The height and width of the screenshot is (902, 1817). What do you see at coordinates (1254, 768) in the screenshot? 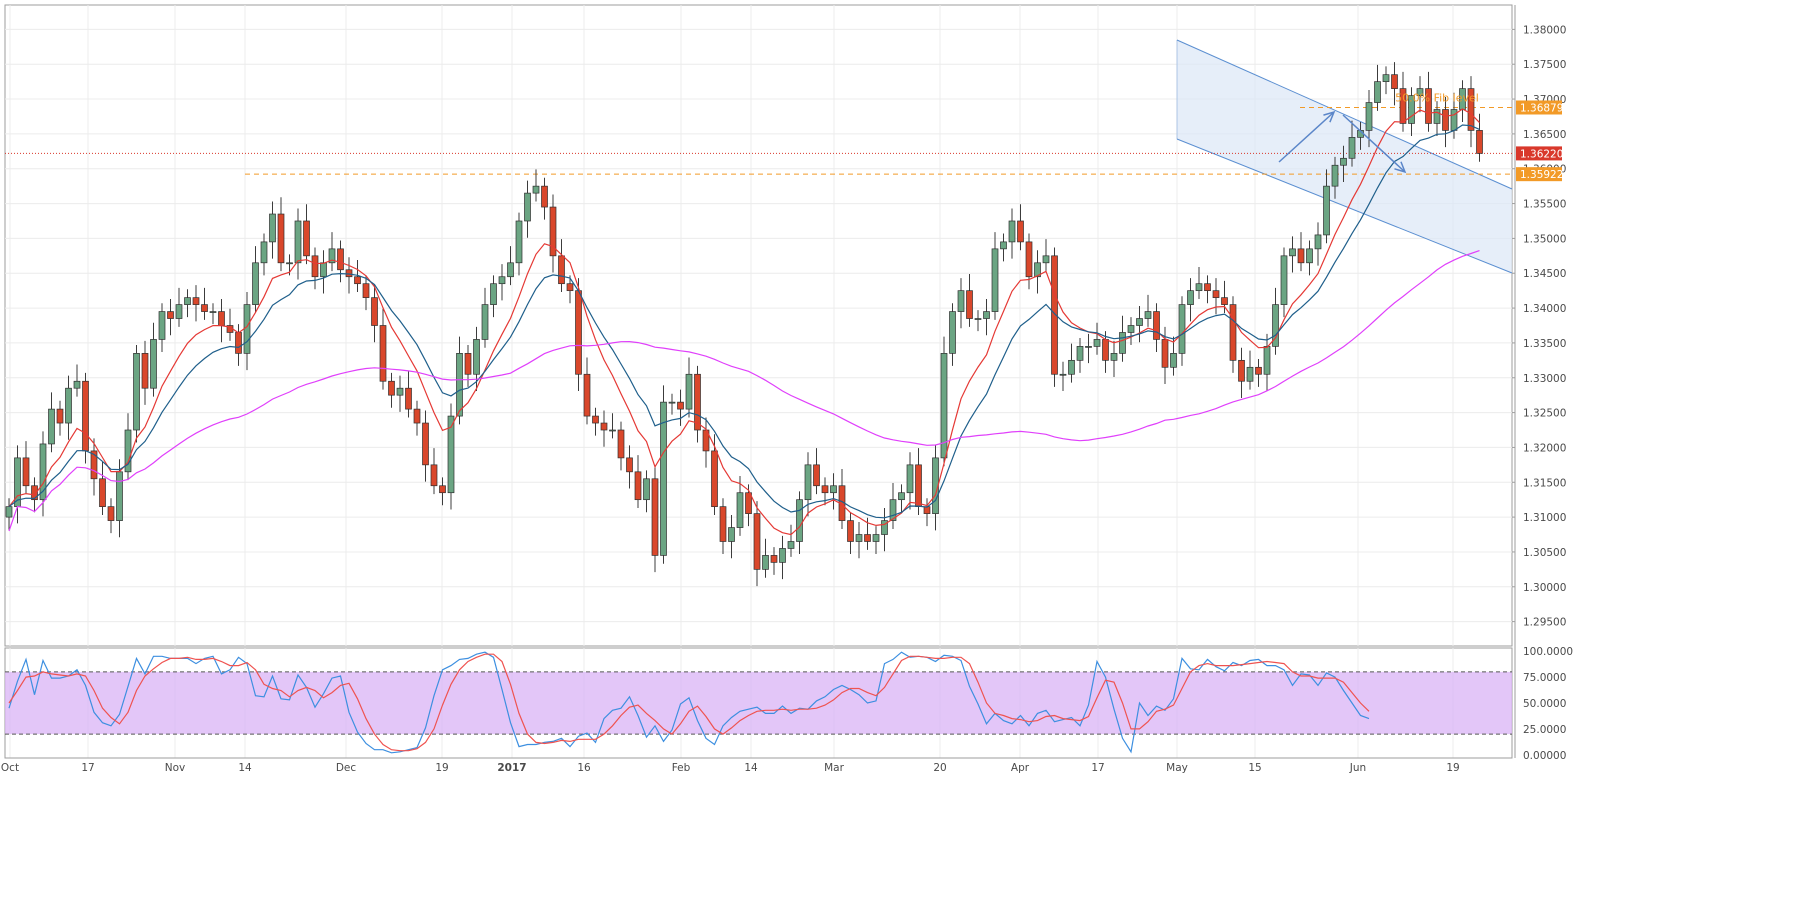
I see `x-tick-label: 15` at bounding box center [1254, 768].